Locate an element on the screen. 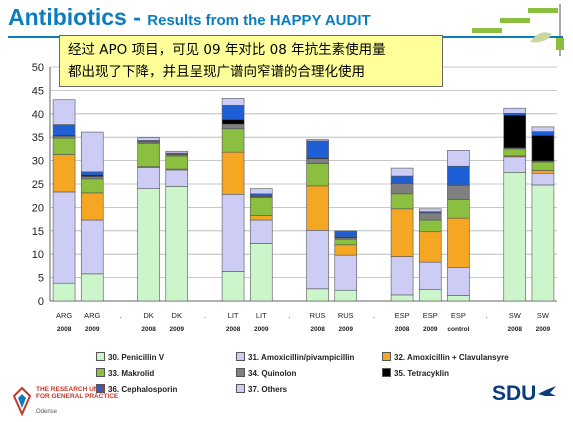 This screenshot has width=573, height=422. logo-text-1: THE RESEARCH UNIT is located at coordinates (70, 389).